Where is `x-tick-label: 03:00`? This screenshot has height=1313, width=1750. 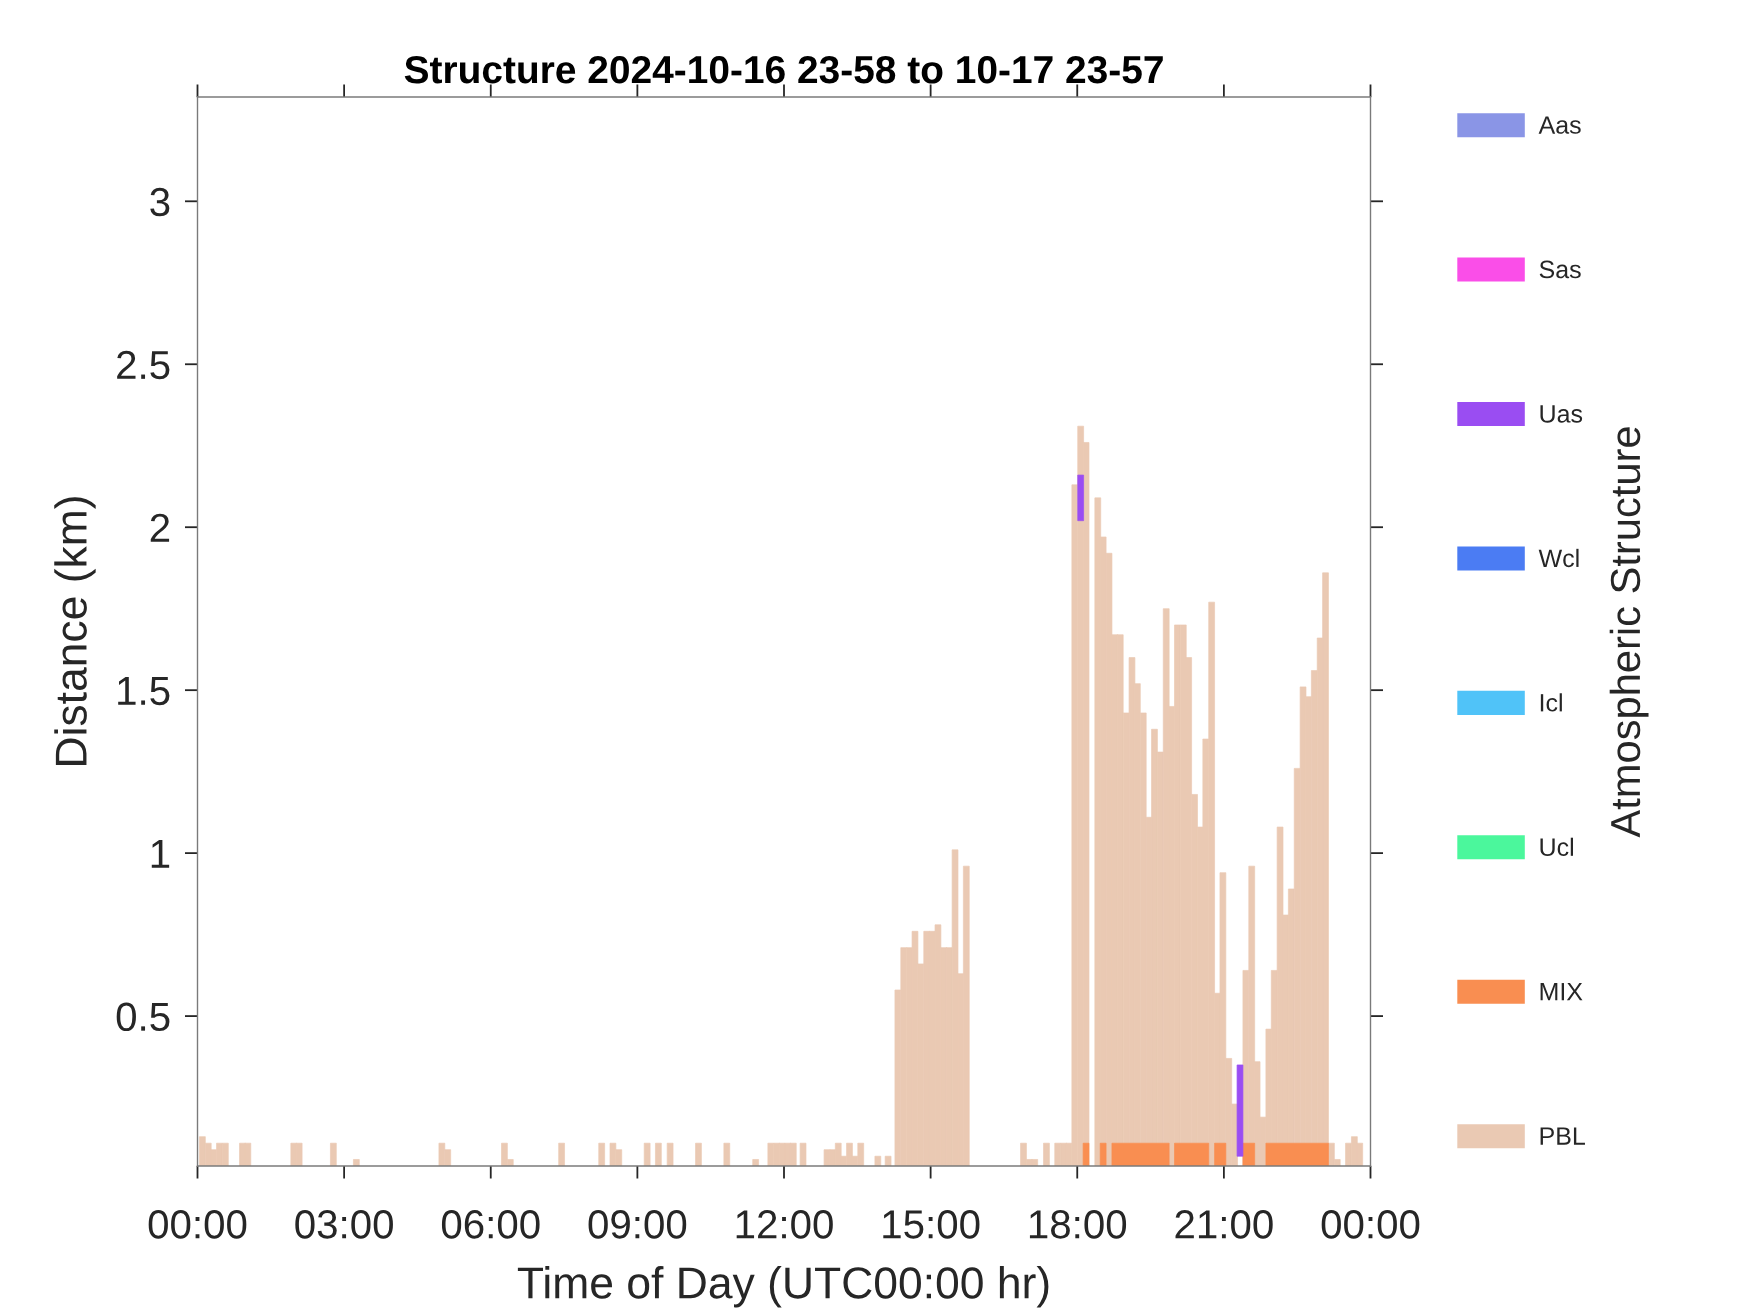 x-tick-label: 03:00 is located at coordinates (344, 1224).